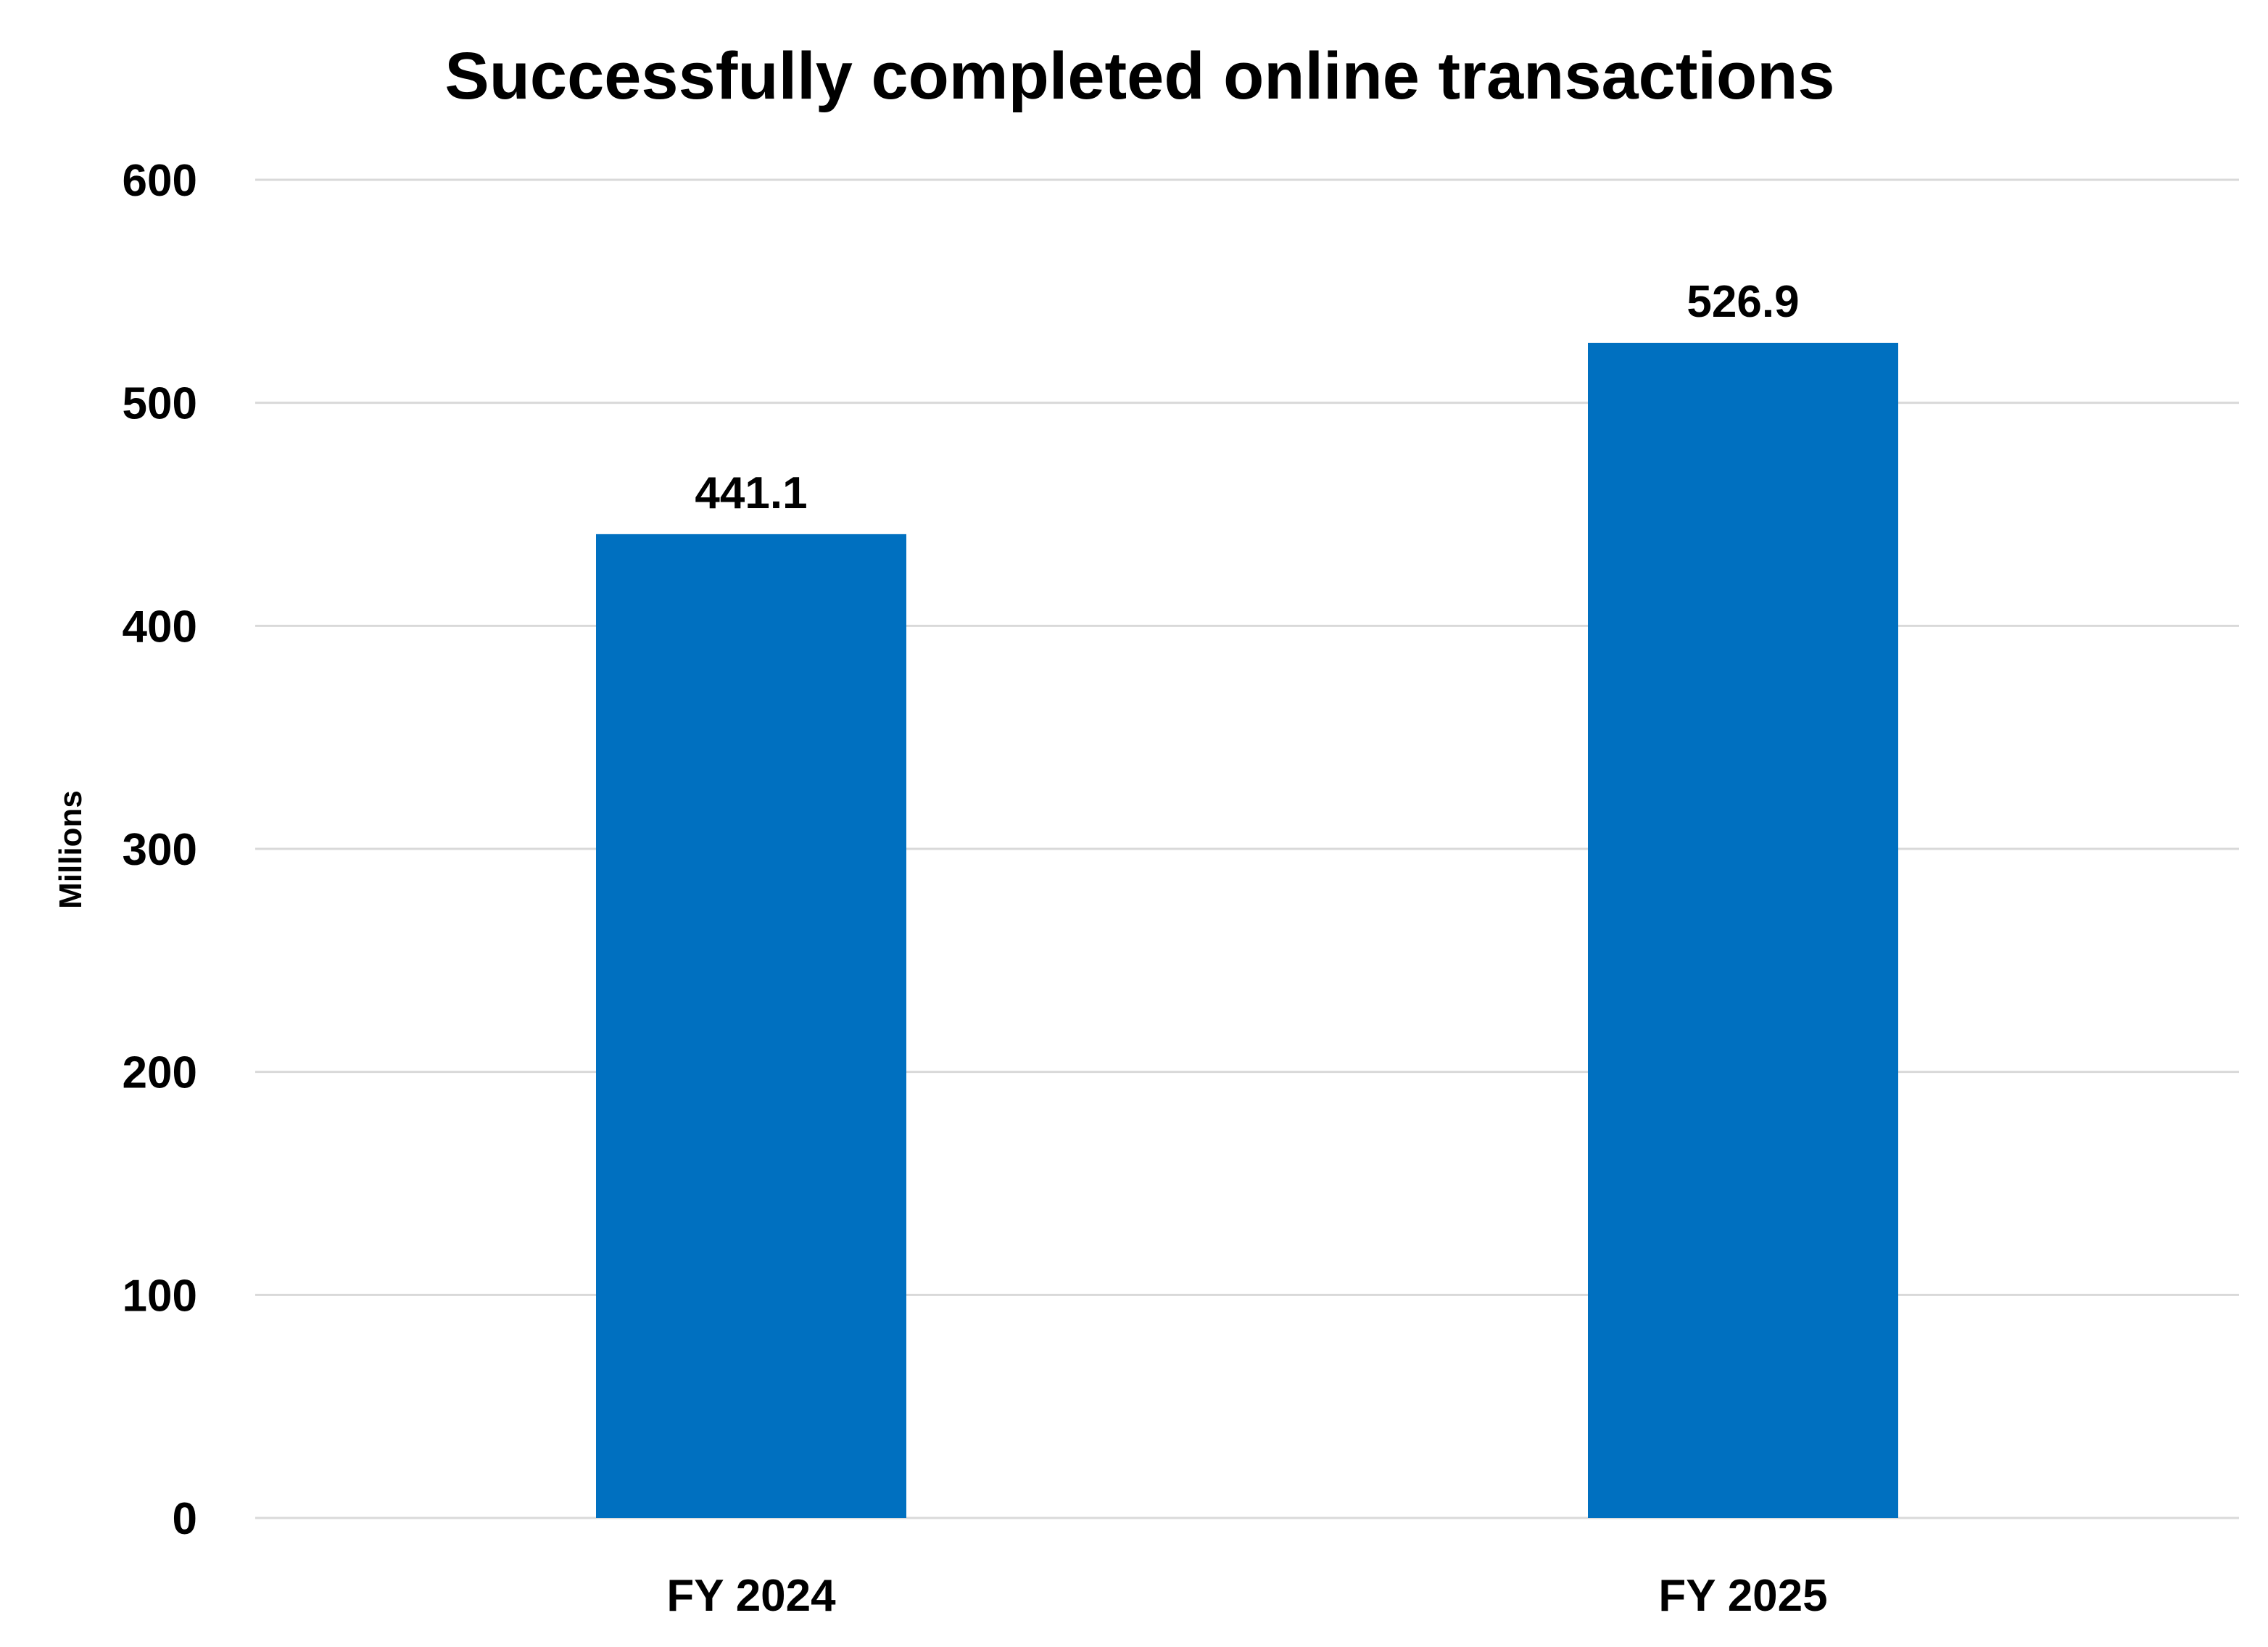  Describe the element at coordinates (70, 849) in the screenshot. I see `y-axis-label: Millions` at that location.